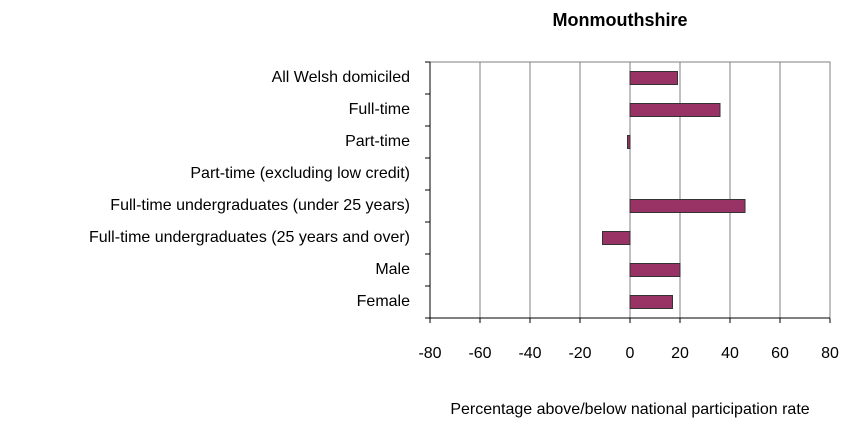 This screenshot has height=426, width=846. I want to click on y-tick-label: Male, so click(392, 269).